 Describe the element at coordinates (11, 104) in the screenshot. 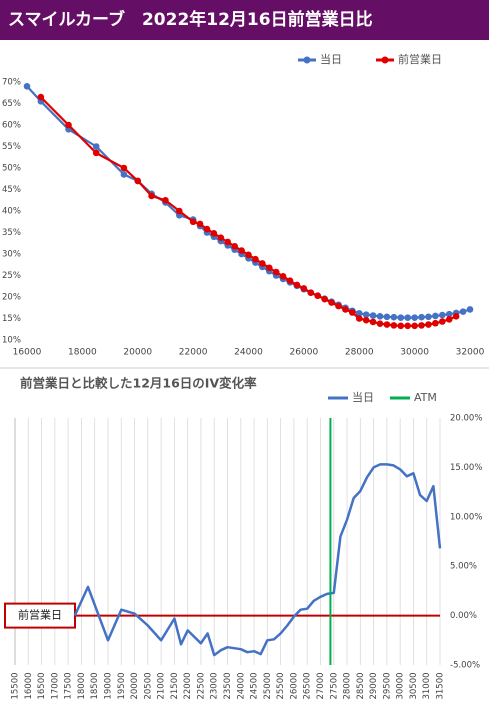

I see `y-tick-label: 65%` at that location.